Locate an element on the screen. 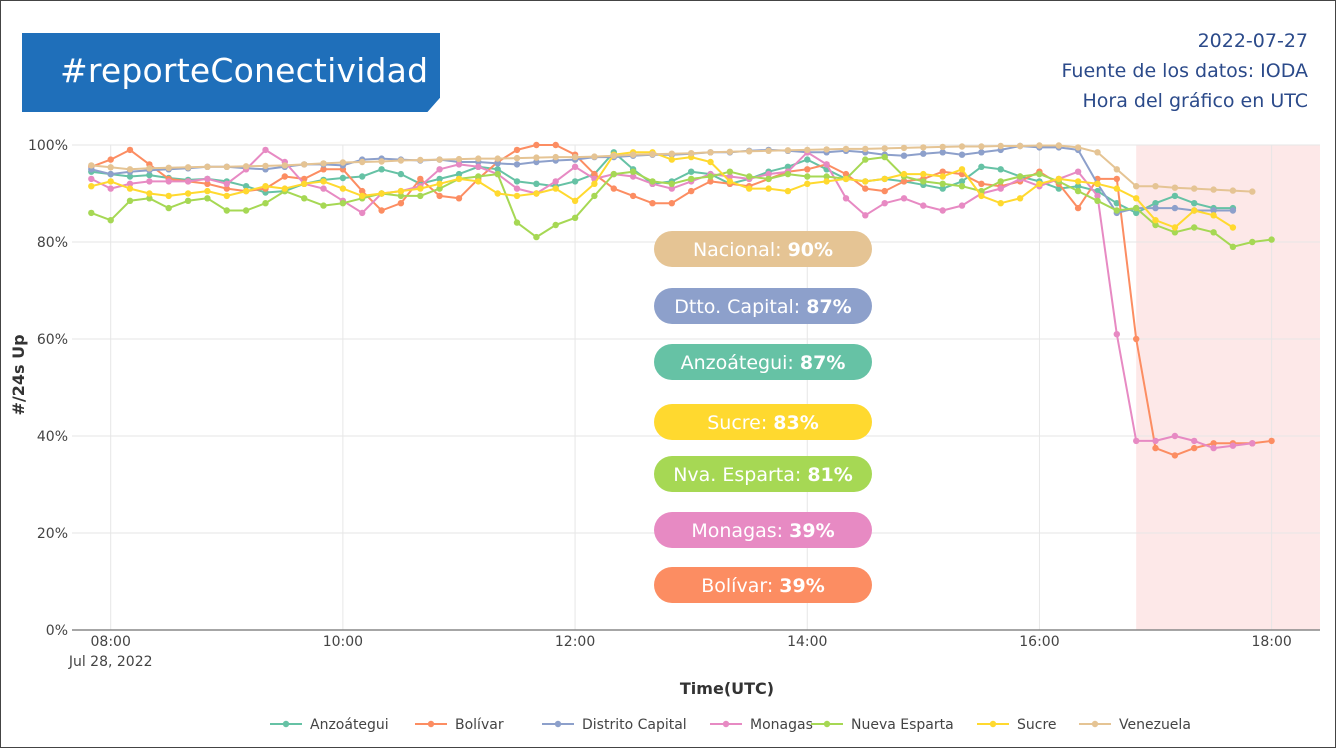 This screenshot has width=1336, height=748. x-tick-label: 16:00 is located at coordinates (1039, 642).